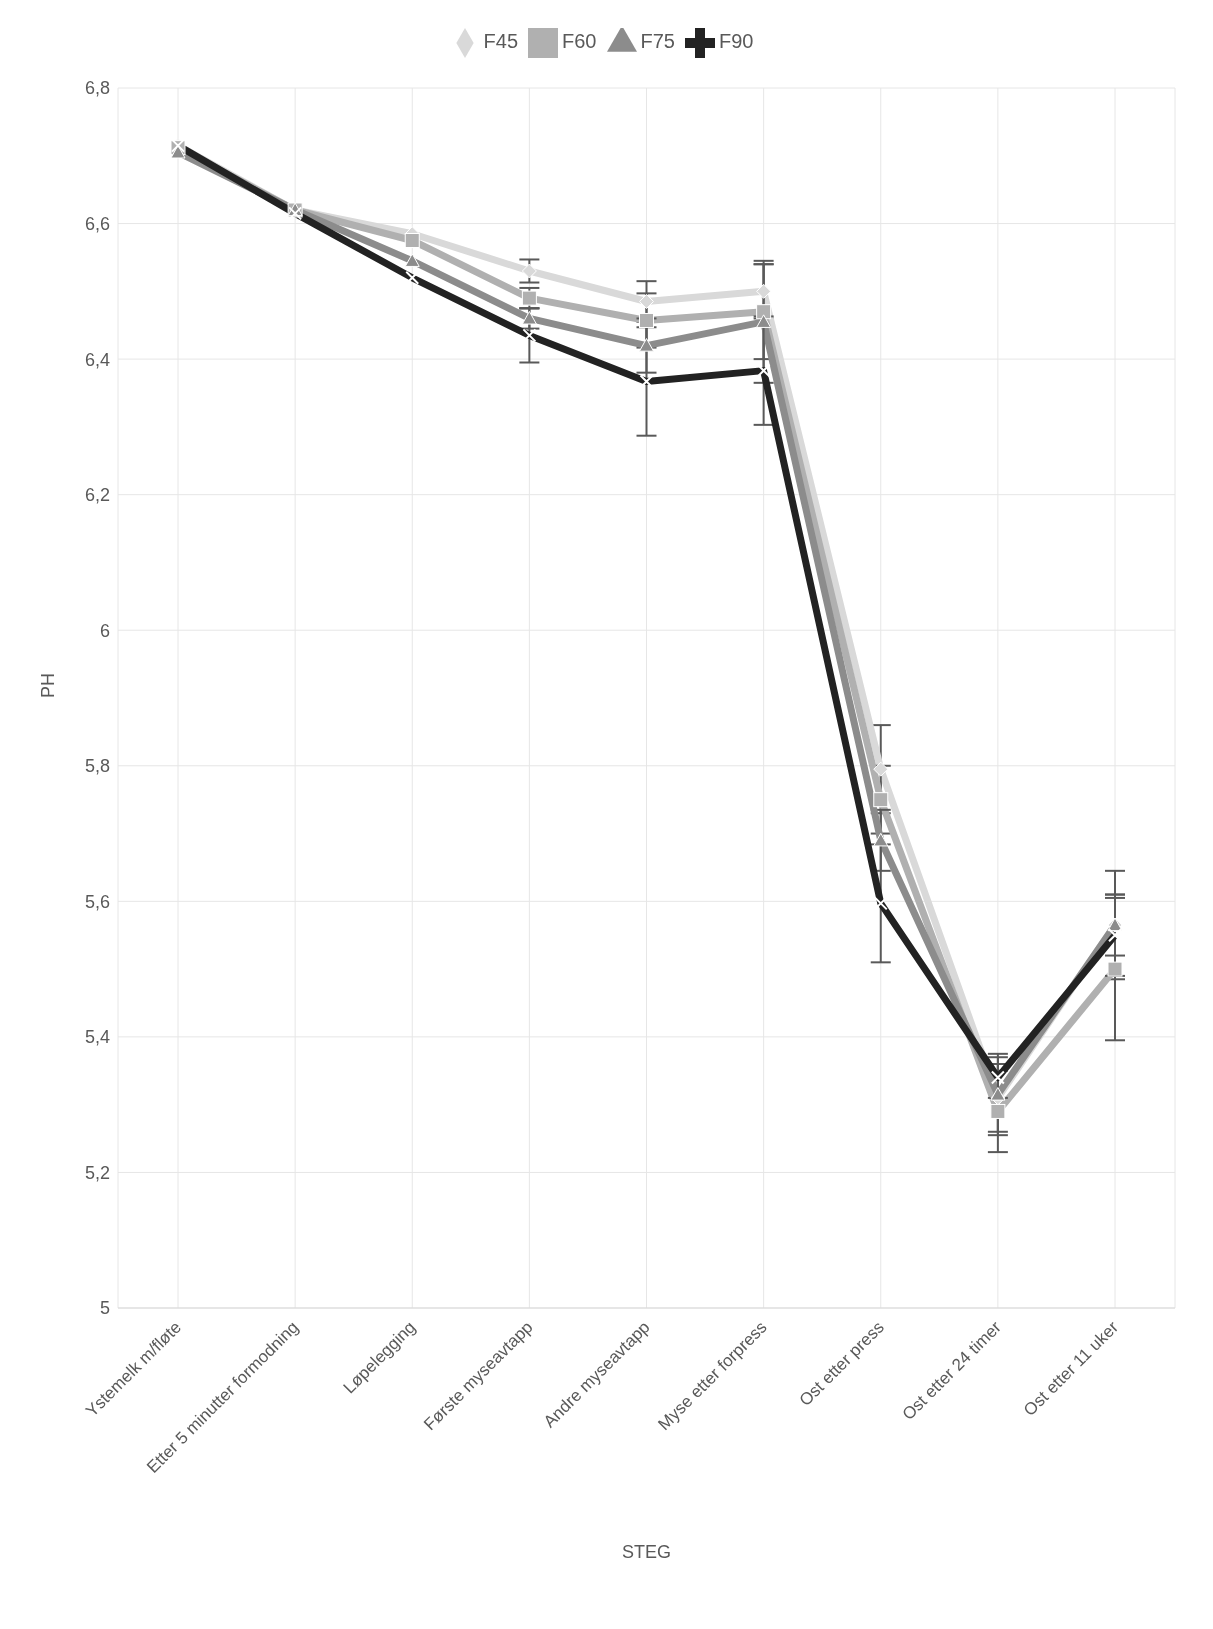 The width and height of the screenshot is (1213, 1629). What do you see at coordinates (97, 1172) in the screenshot?
I see `y-tick-label: 5,2` at bounding box center [97, 1172].